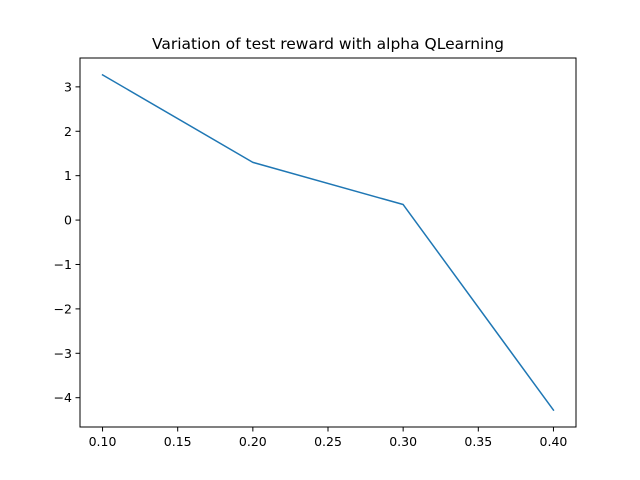 The image size is (640, 480). Describe the element at coordinates (403, 441) in the screenshot. I see `x-tick-label: 0.30` at that location.